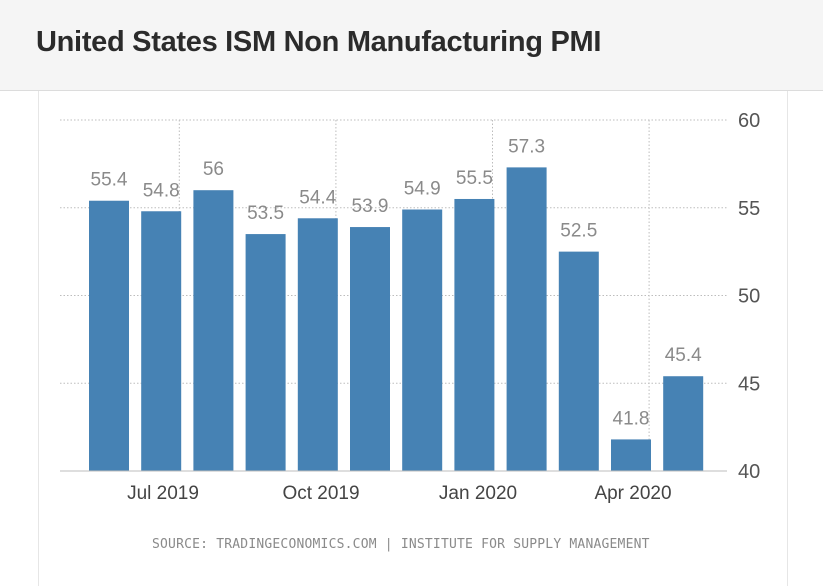 The width and height of the screenshot is (823, 586). What do you see at coordinates (526, 146) in the screenshot?
I see `bar-value-label: 57.3` at bounding box center [526, 146].